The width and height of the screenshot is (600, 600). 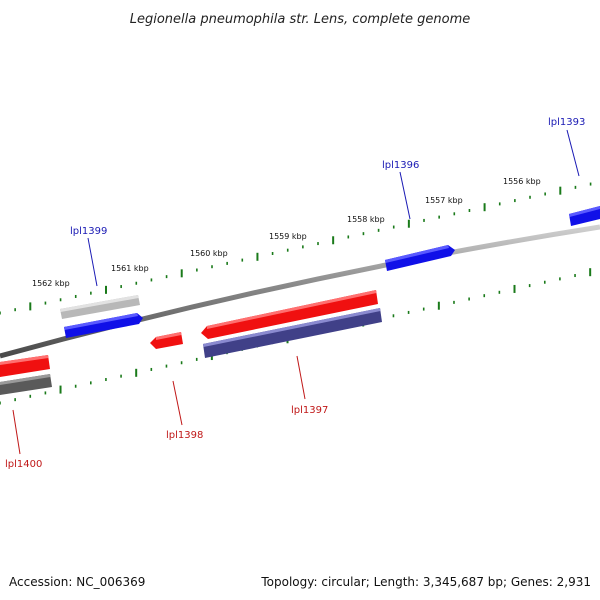 What do you see at coordinates (366, 219) in the screenshot?
I see `tick-label: 1558 kbp` at bounding box center [366, 219].